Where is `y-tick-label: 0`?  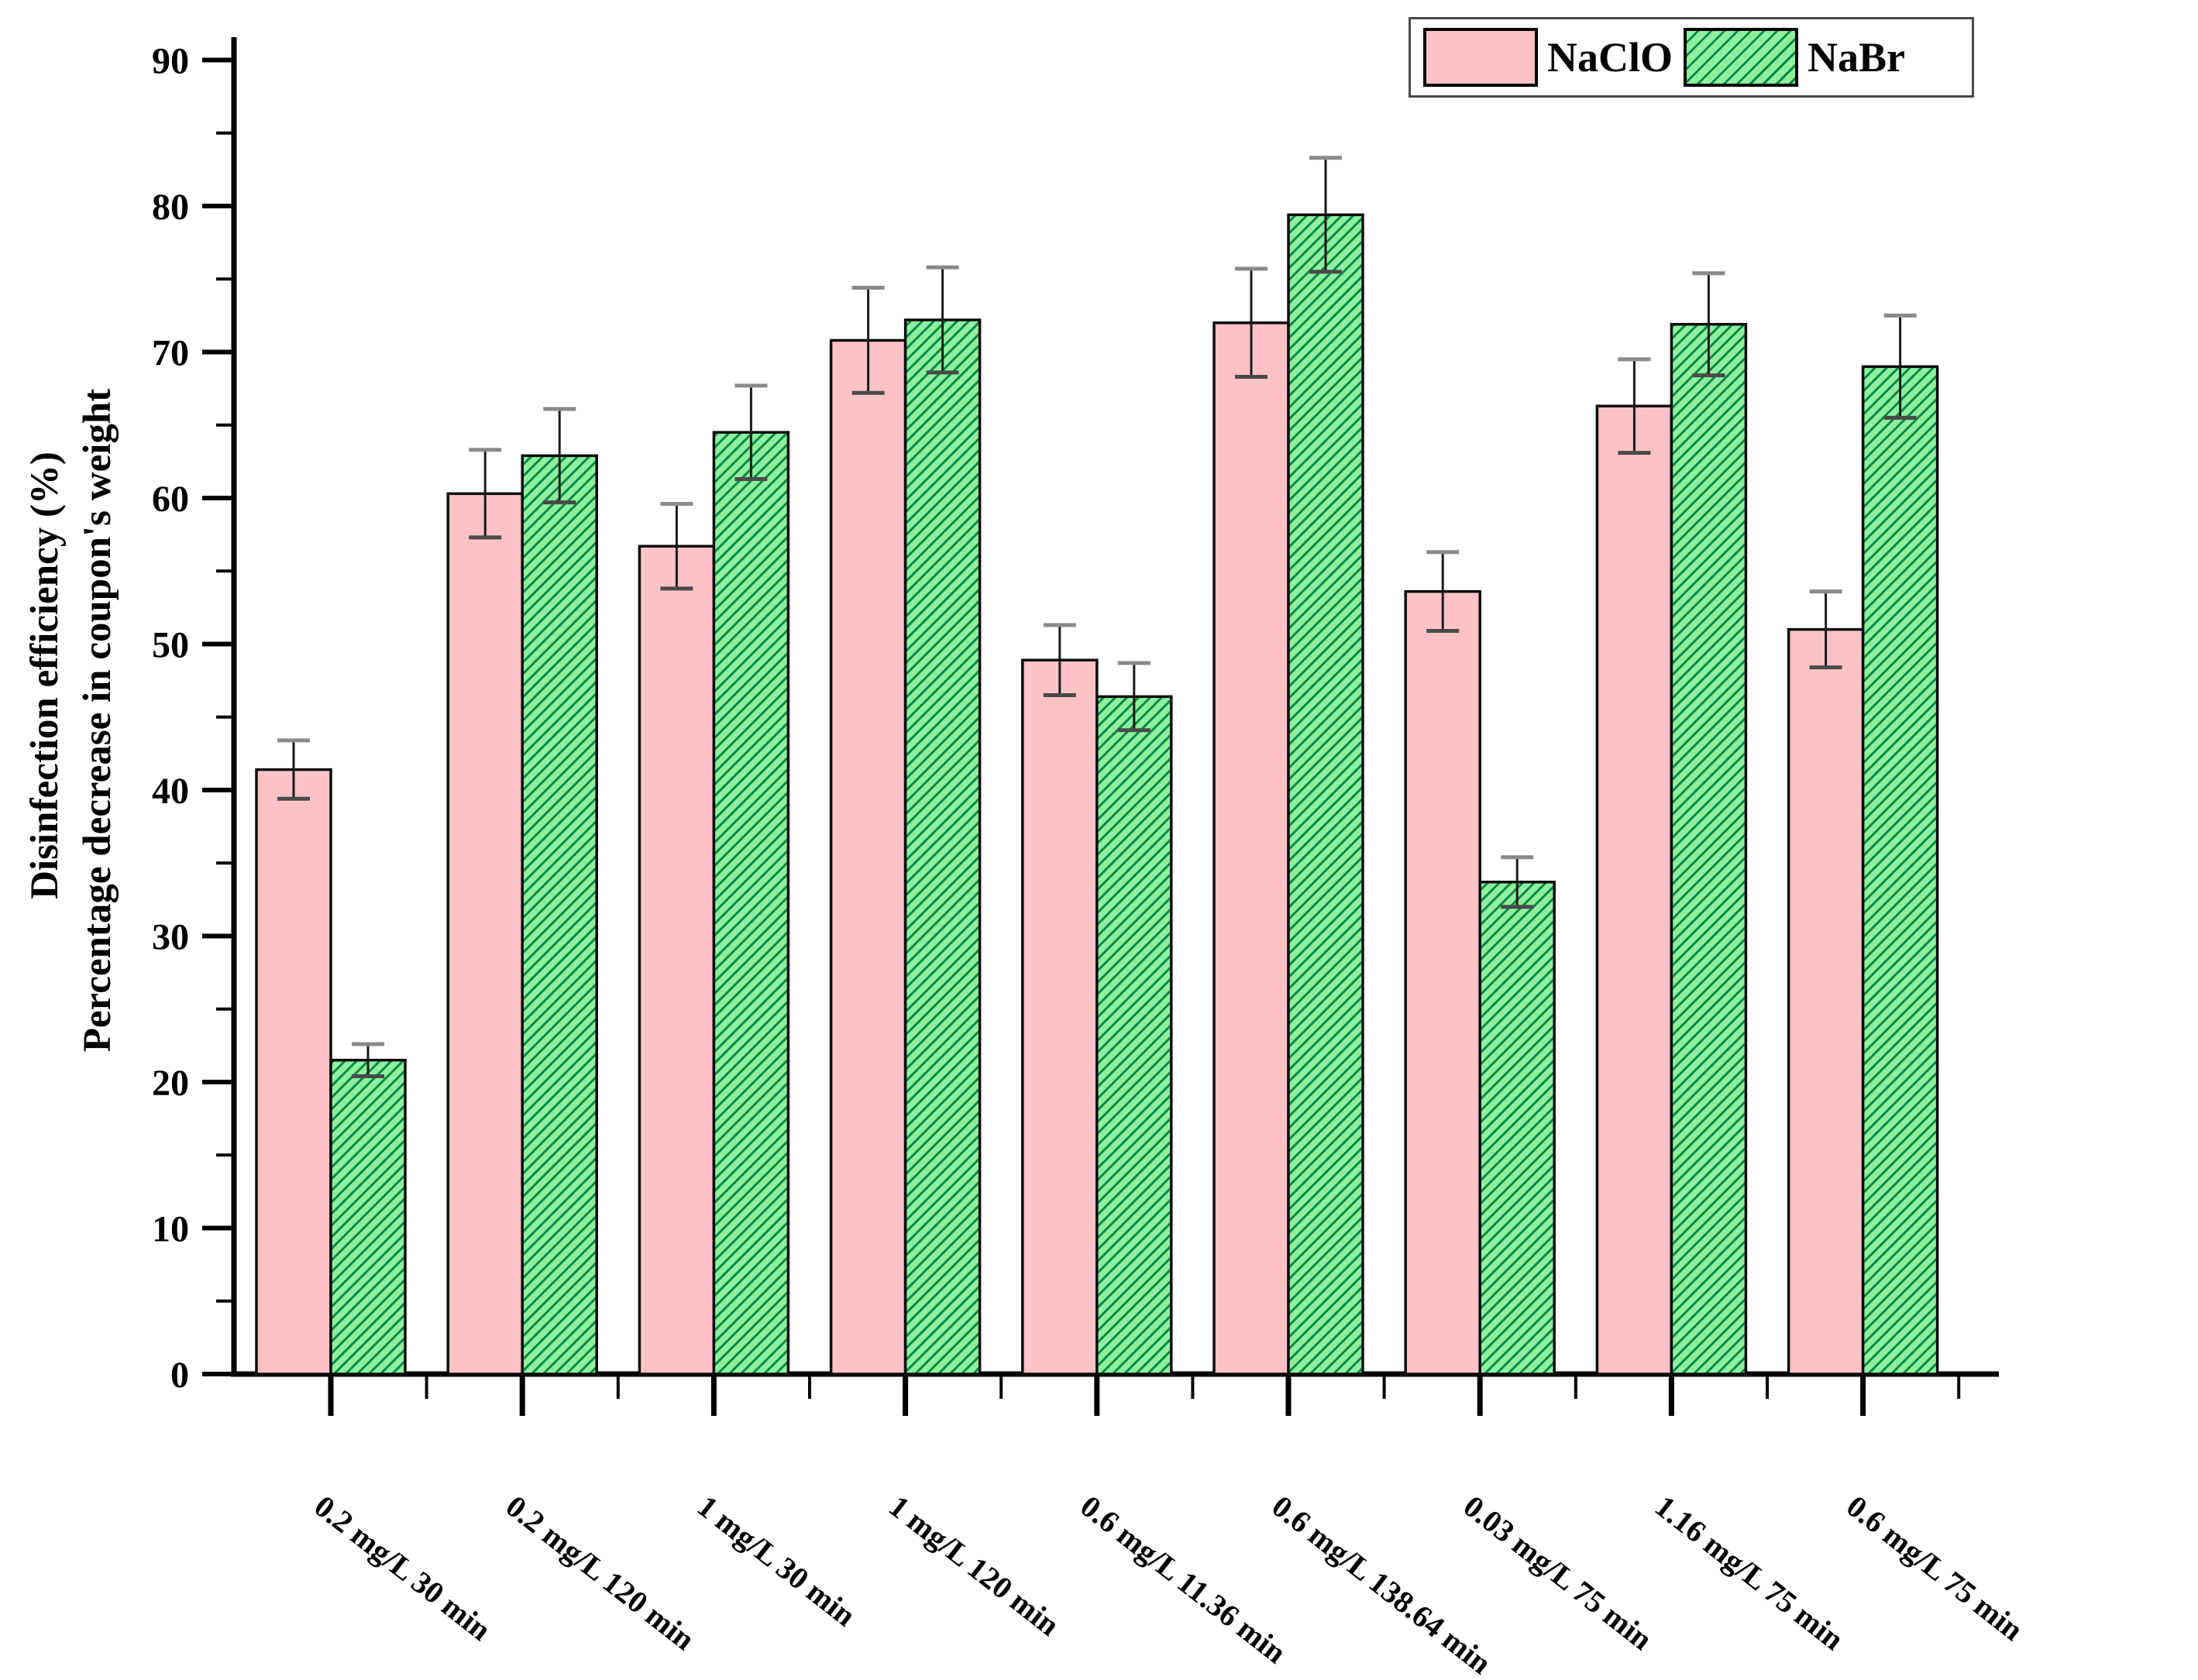 y-tick-label: 0 is located at coordinates (180, 1375).